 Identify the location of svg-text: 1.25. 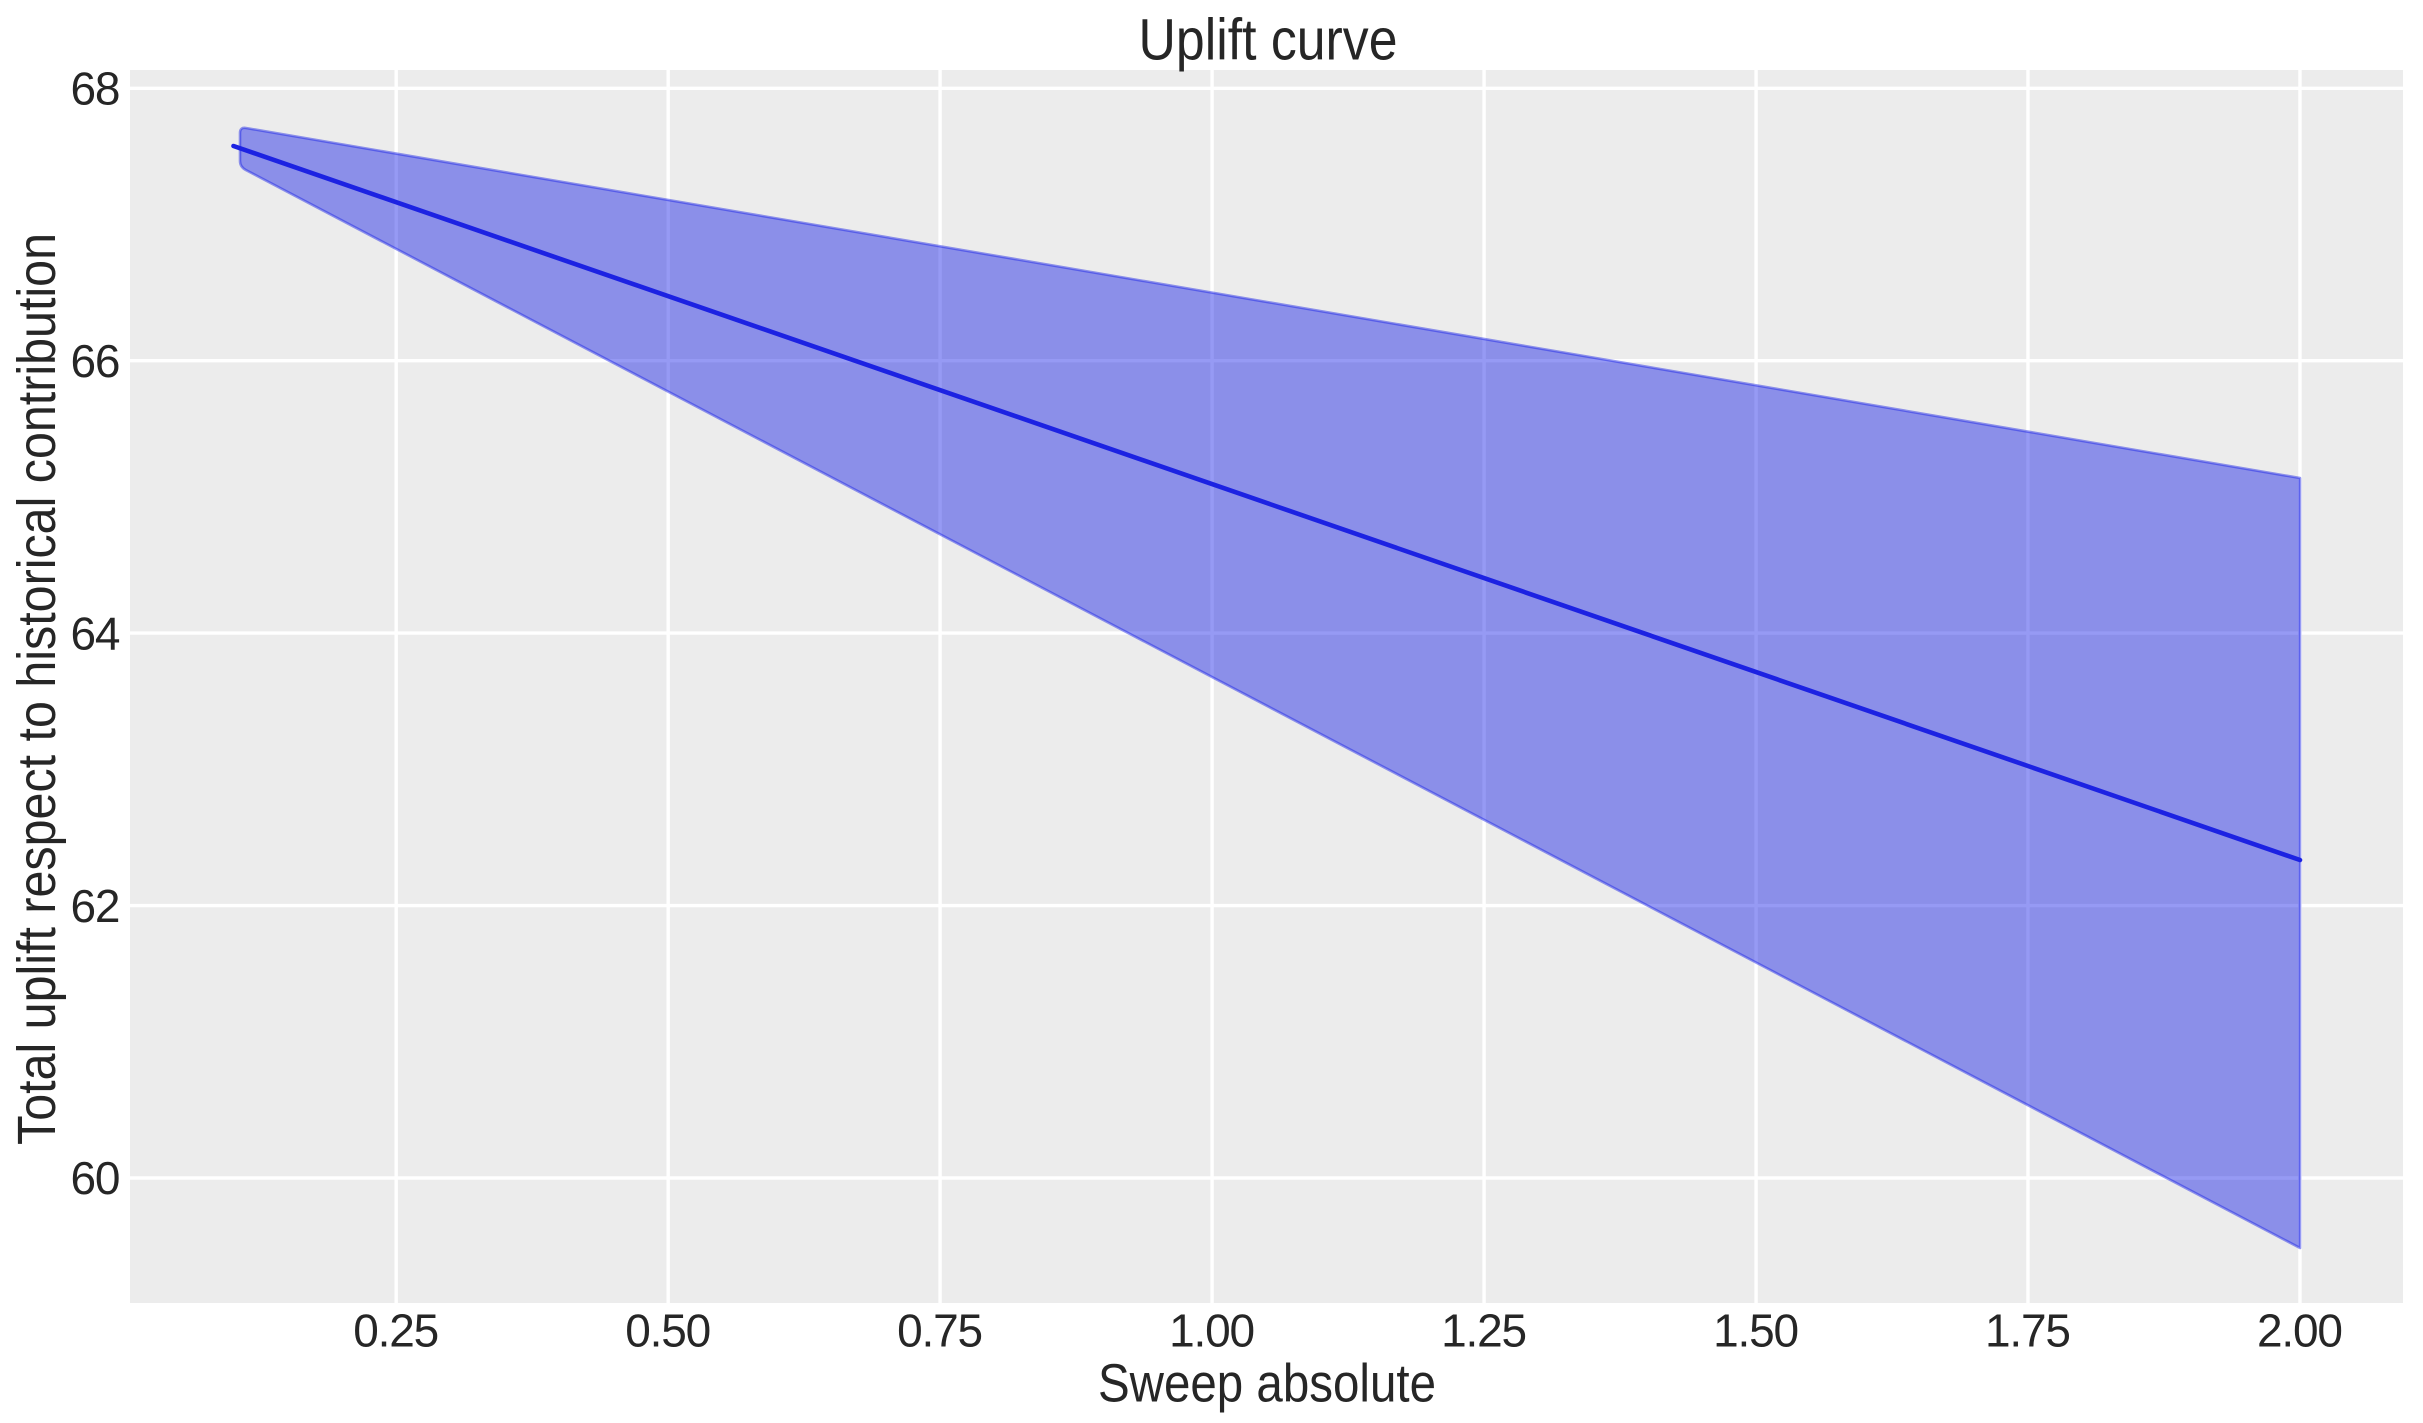
(1484, 1331).